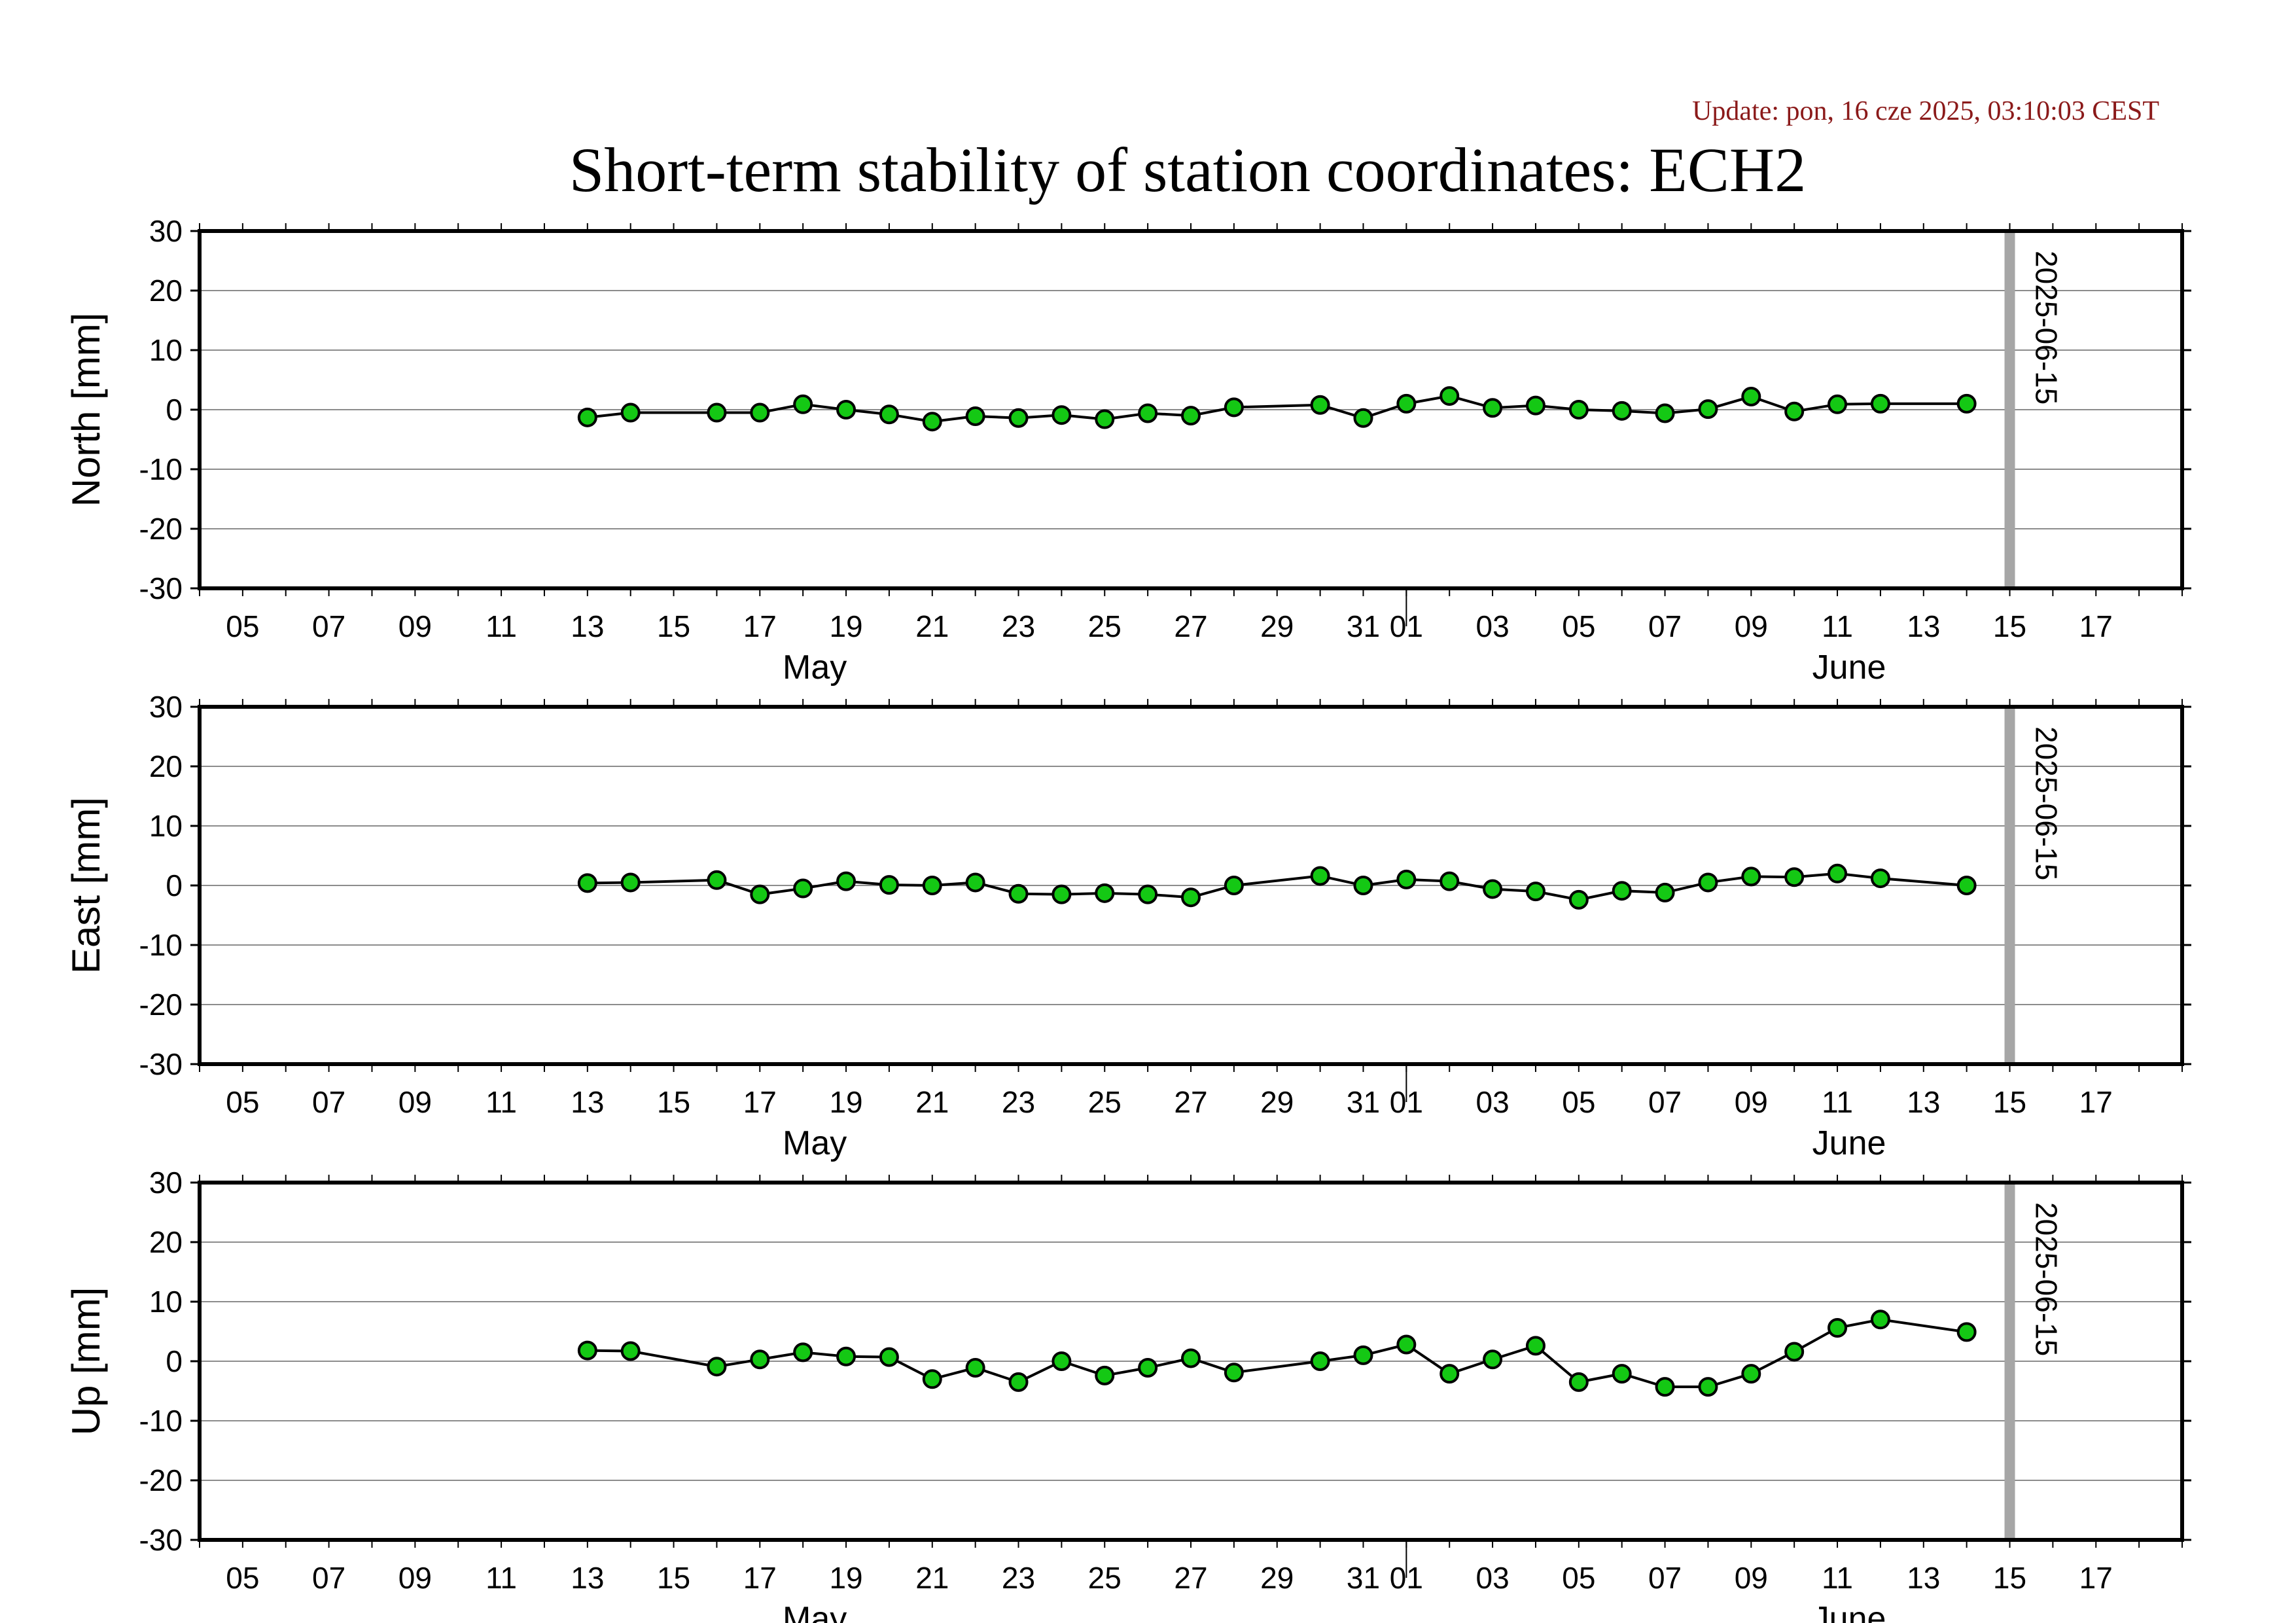  Describe the element at coordinates (166, 231) in the screenshot. I see `y-tick-label: 30` at that location.